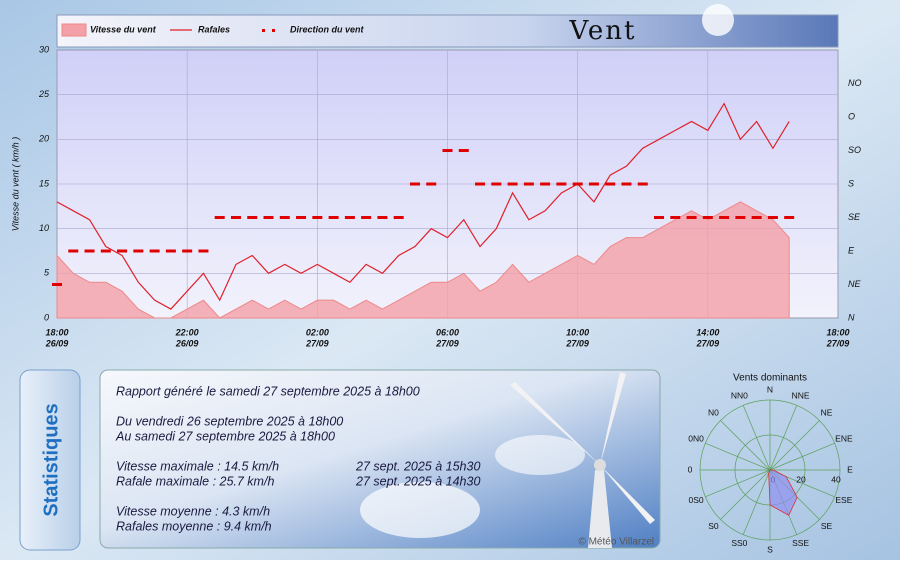 The width and height of the screenshot is (900, 565). I want to click on y-tick-label: 10, so click(44, 228).